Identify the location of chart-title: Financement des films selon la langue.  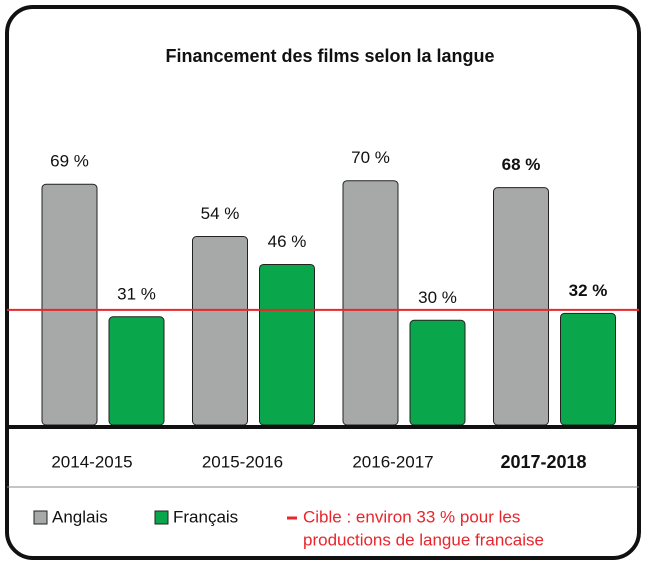
(329, 56).